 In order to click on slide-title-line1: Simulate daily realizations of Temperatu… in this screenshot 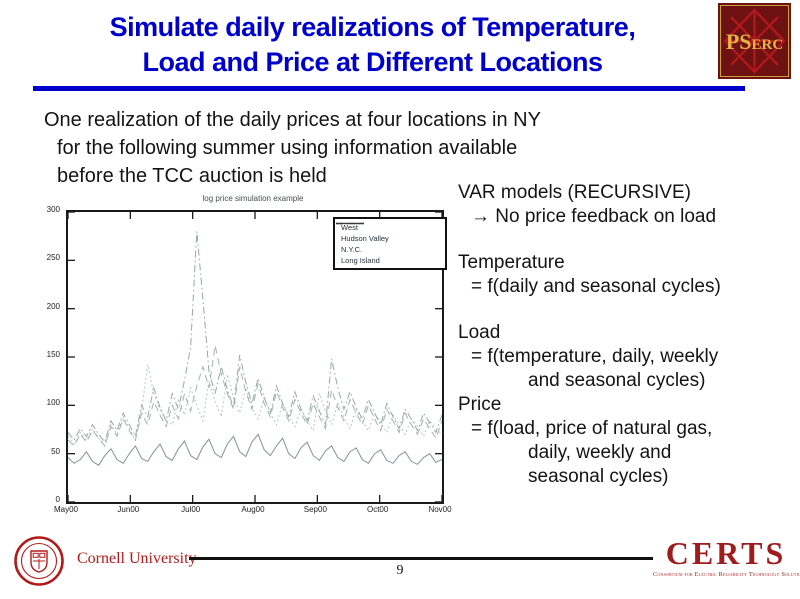, I will do `click(372, 27)`.